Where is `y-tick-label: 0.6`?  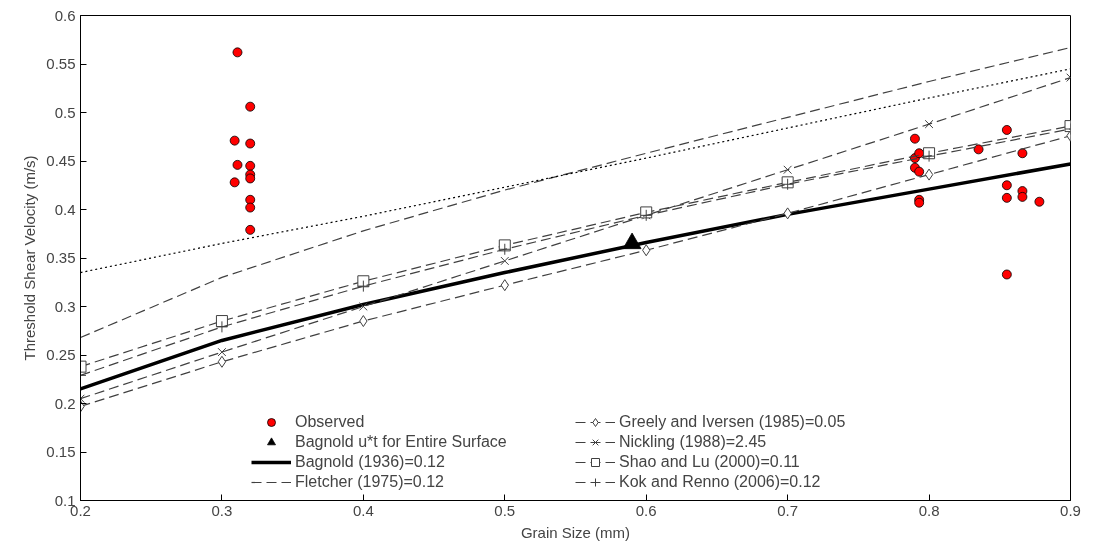 y-tick-label: 0.6 is located at coordinates (65, 15).